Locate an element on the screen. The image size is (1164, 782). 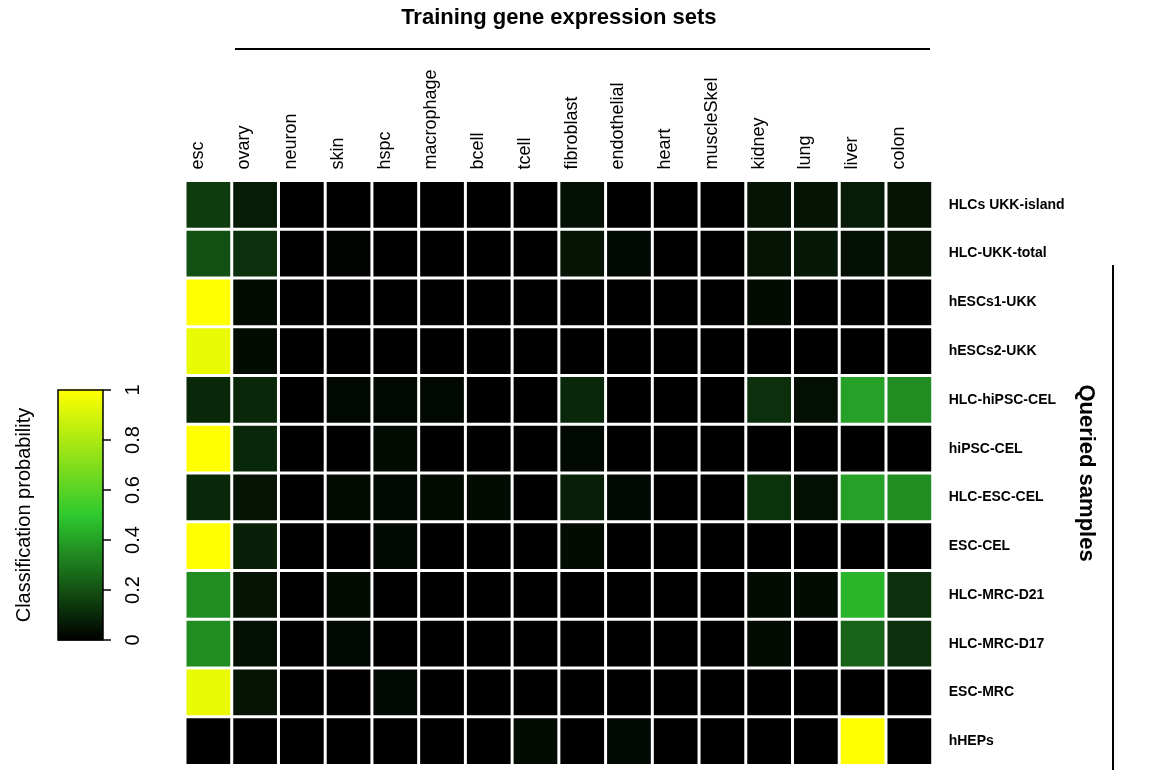
color-bar-label: 0.2 is located at coordinates (131, 590).